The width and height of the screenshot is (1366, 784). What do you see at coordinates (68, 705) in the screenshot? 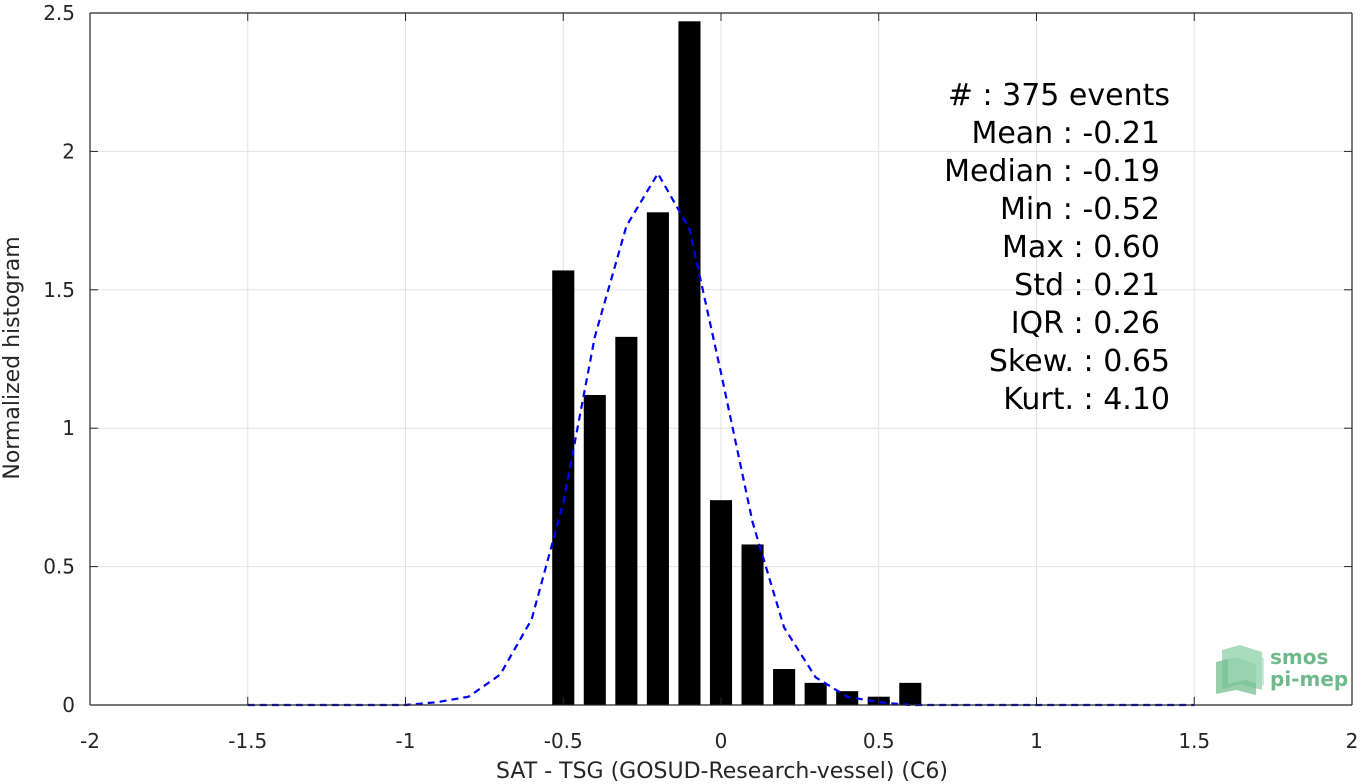
I see `y-tick-label-0: 0` at bounding box center [68, 705].